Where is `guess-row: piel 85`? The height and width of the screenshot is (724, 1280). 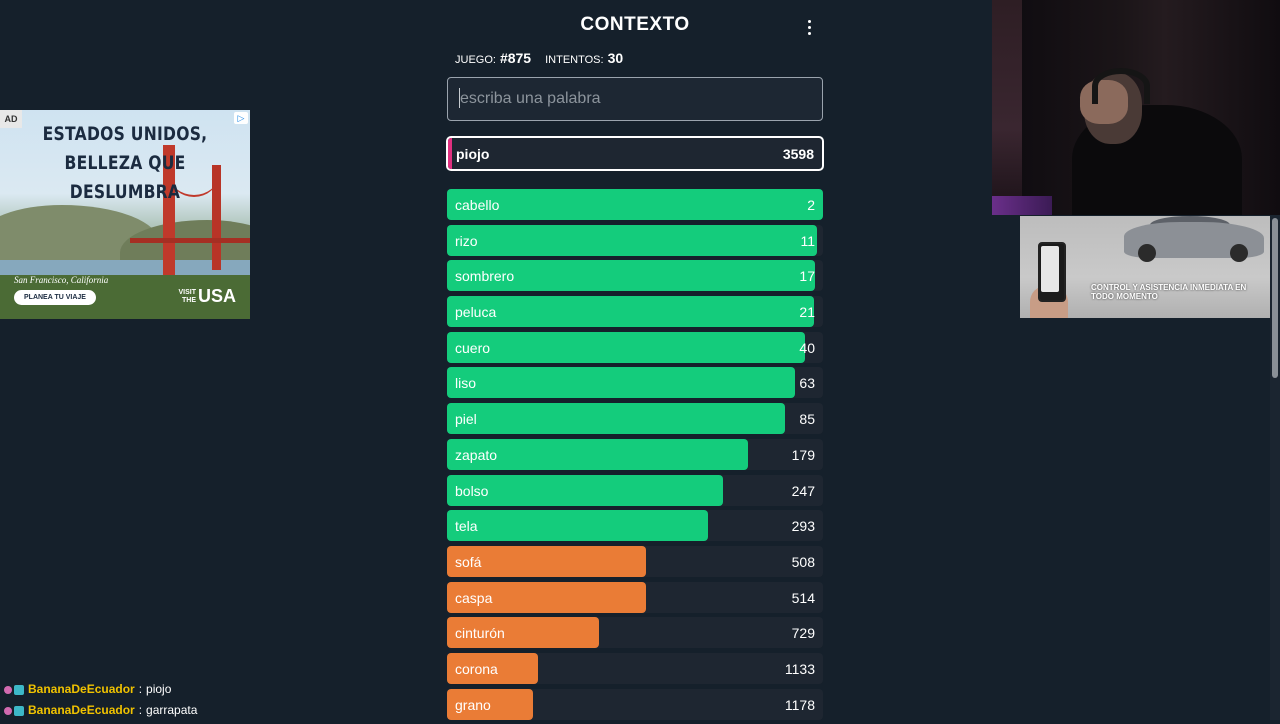
guess-row: piel 85 is located at coordinates (635, 419).